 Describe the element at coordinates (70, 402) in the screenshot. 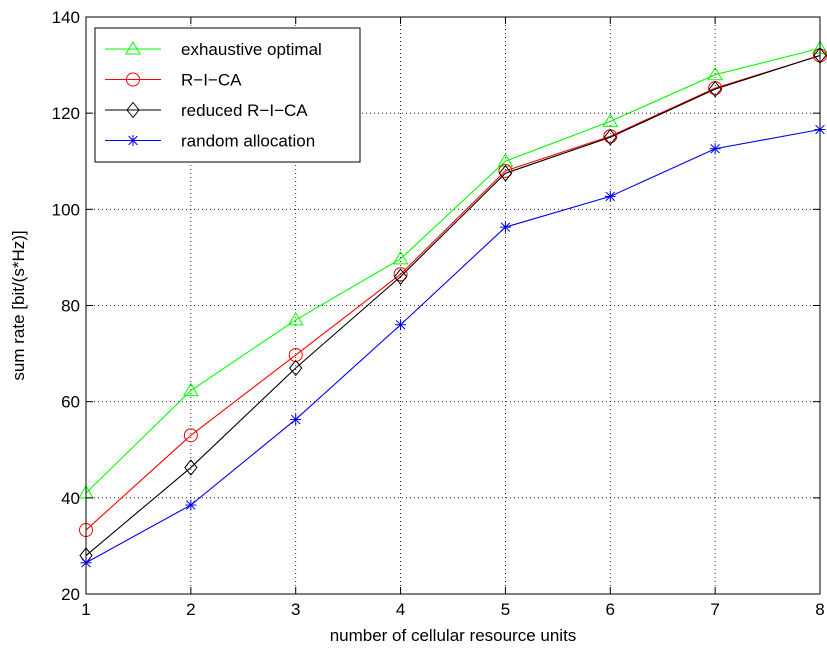

I see `y-tick-label: 60` at that location.